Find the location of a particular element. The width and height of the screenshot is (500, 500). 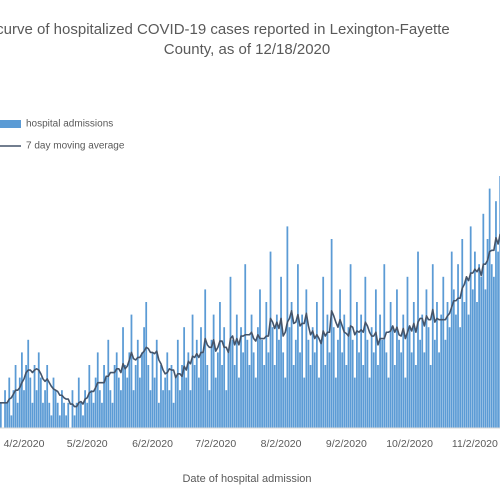

x-tick-label: 7/2/2020 is located at coordinates (215, 444).